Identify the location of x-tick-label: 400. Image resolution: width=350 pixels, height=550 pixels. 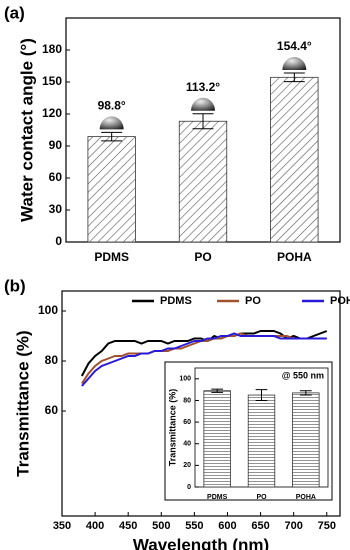
(95, 526).